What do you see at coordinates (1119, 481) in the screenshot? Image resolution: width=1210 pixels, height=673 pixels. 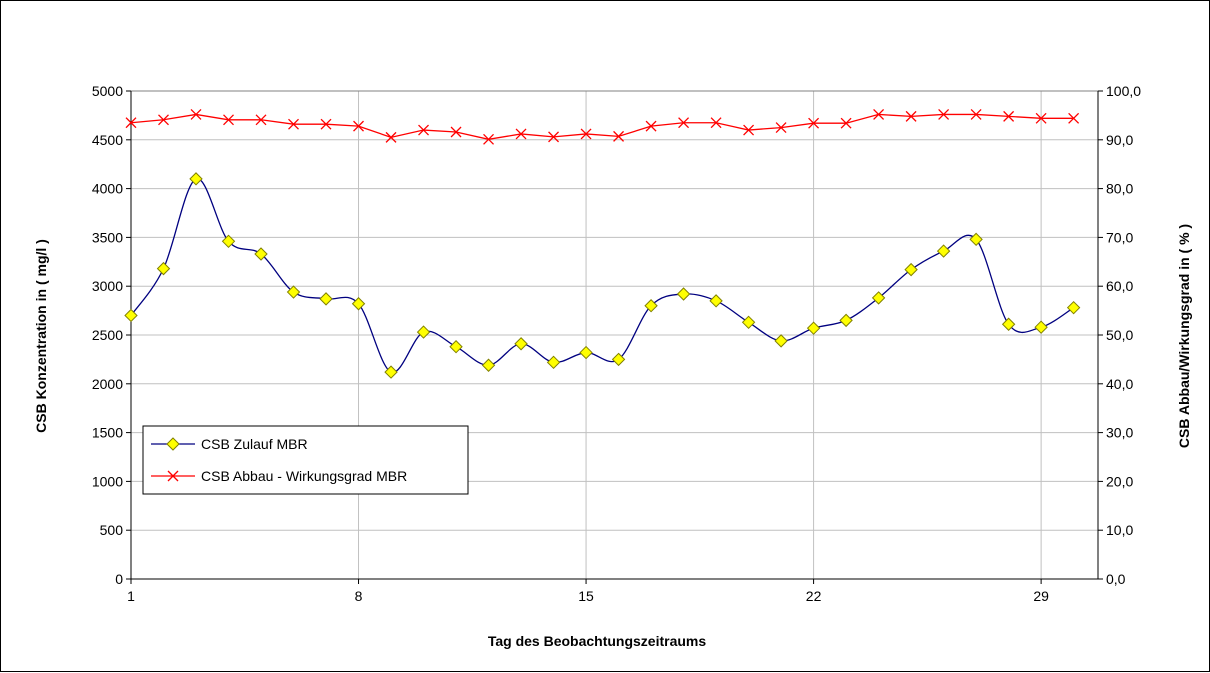 I see `y2-tick-label: 20,0` at bounding box center [1119, 481].